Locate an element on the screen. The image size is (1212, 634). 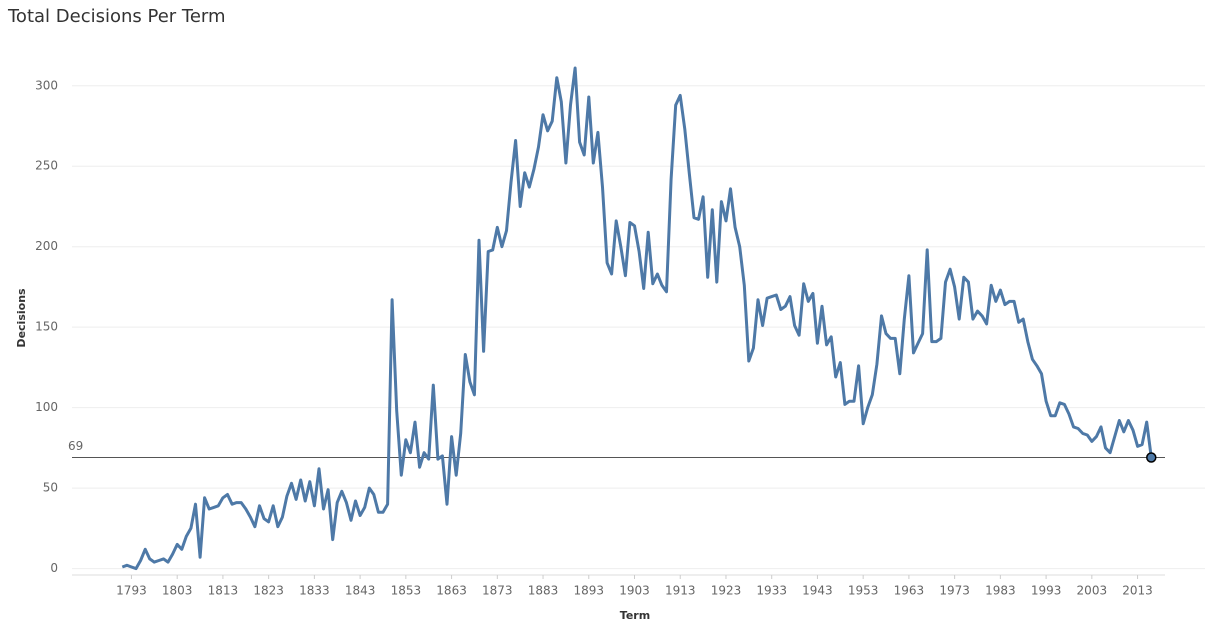
y-tick-label: 200 is located at coordinates (46, 246).